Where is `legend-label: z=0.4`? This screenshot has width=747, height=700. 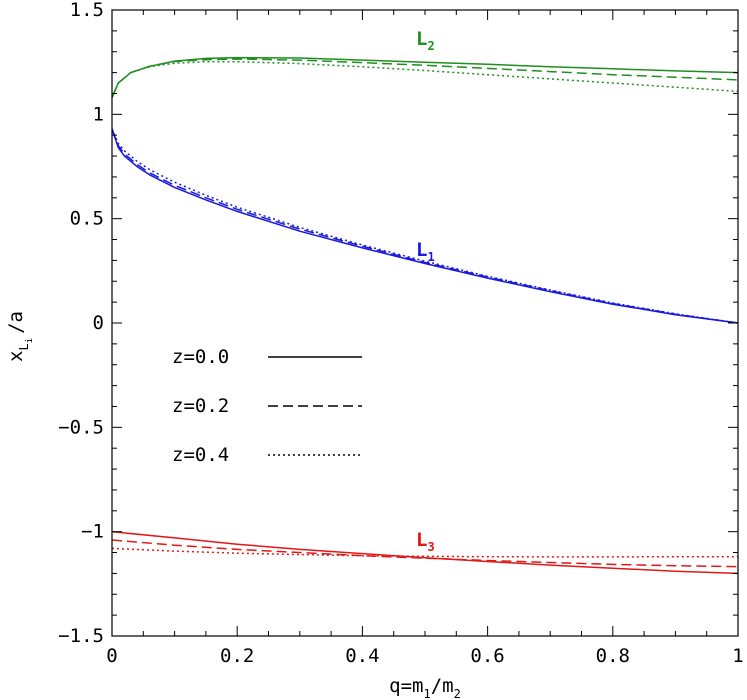 legend-label: z=0.4 is located at coordinates (200, 455).